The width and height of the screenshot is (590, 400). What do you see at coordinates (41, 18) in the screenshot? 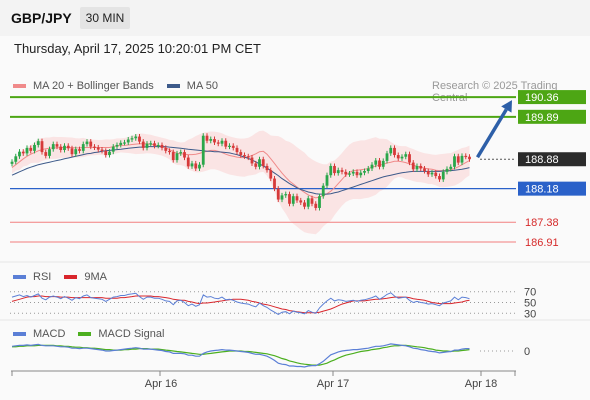
I see `symbol-title: GBP/JPY` at bounding box center [41, 18].